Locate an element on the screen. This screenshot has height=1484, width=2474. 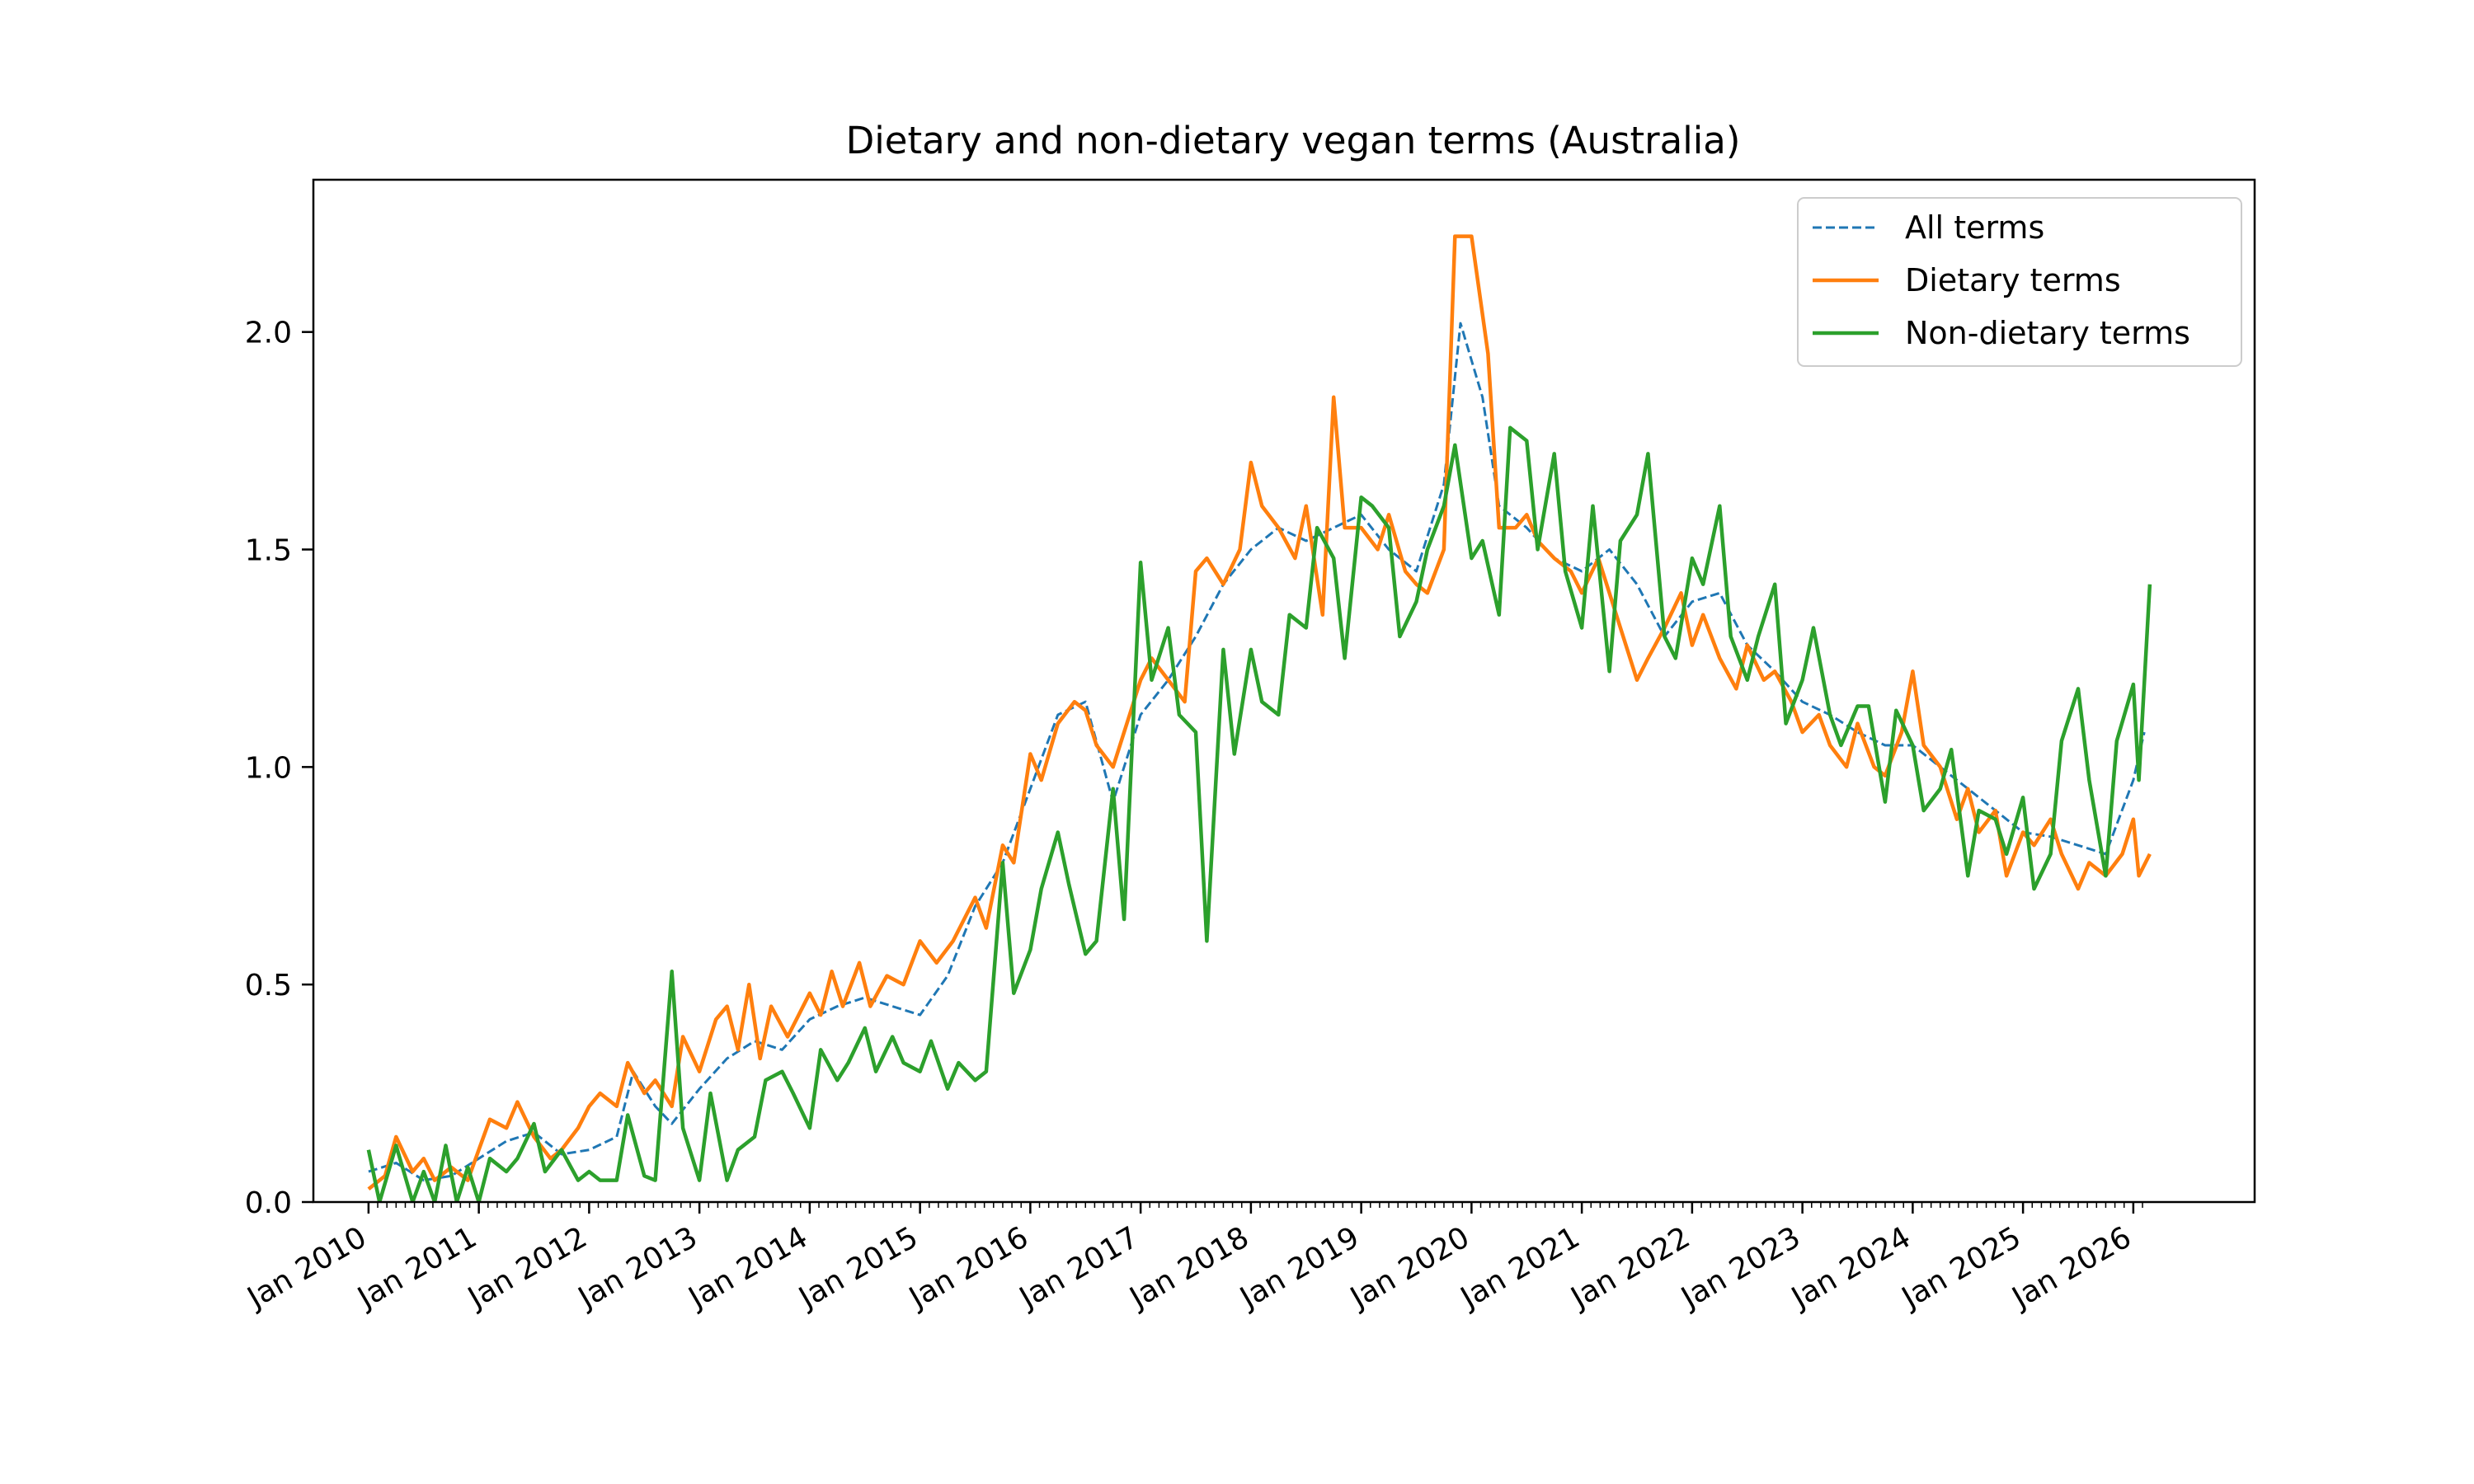
y-tick-label: 0.5 is located at coordinates (268, 986).